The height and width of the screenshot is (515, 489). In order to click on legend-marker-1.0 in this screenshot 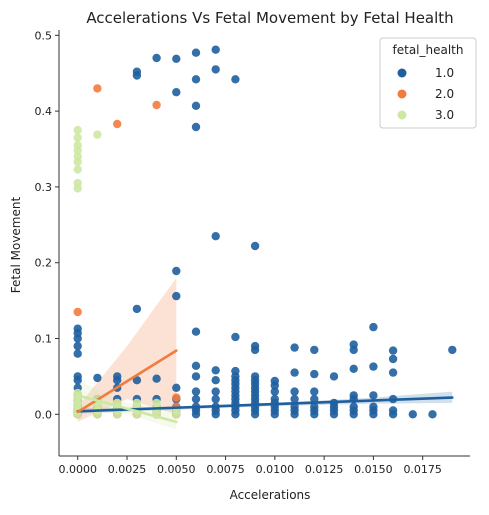, I will do `click(402, 73)`.